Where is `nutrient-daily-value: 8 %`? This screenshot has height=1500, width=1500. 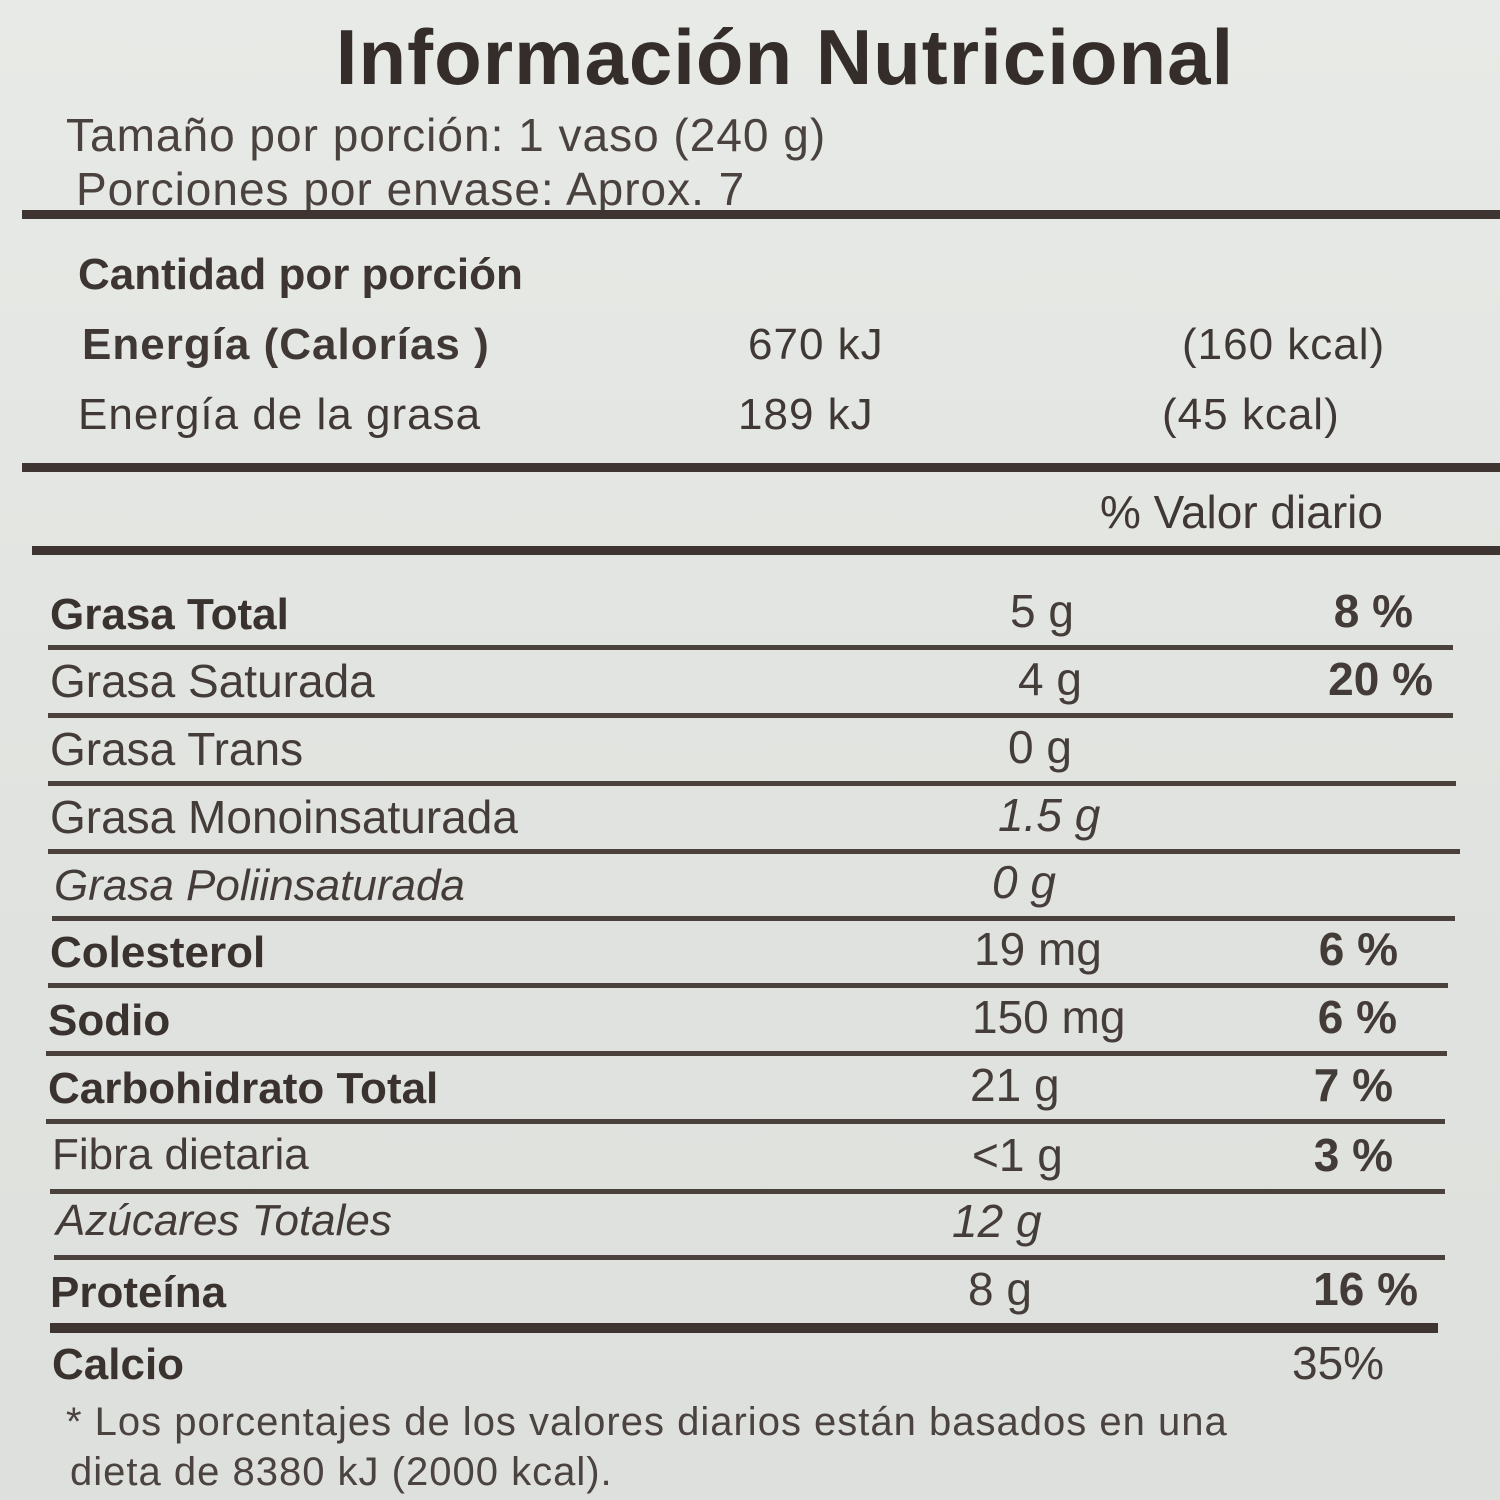
nutrient-daily-value: 8 % is located at coordinates (1373, 611).